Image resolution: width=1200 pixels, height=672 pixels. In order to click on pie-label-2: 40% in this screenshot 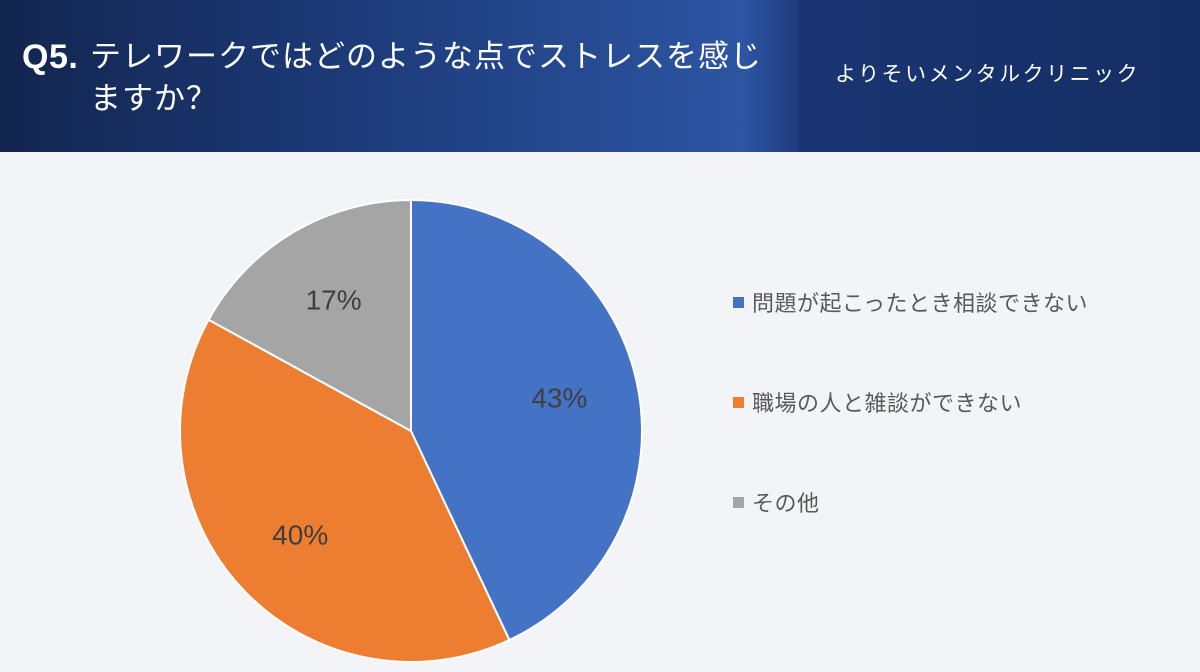, I will do `click(300, 535)`.